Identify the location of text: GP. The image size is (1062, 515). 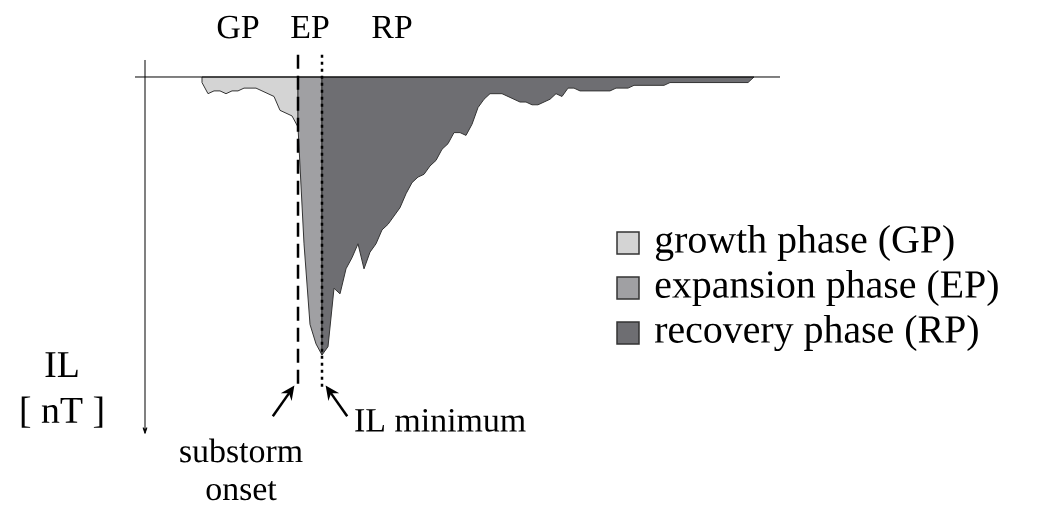
(238, 27).